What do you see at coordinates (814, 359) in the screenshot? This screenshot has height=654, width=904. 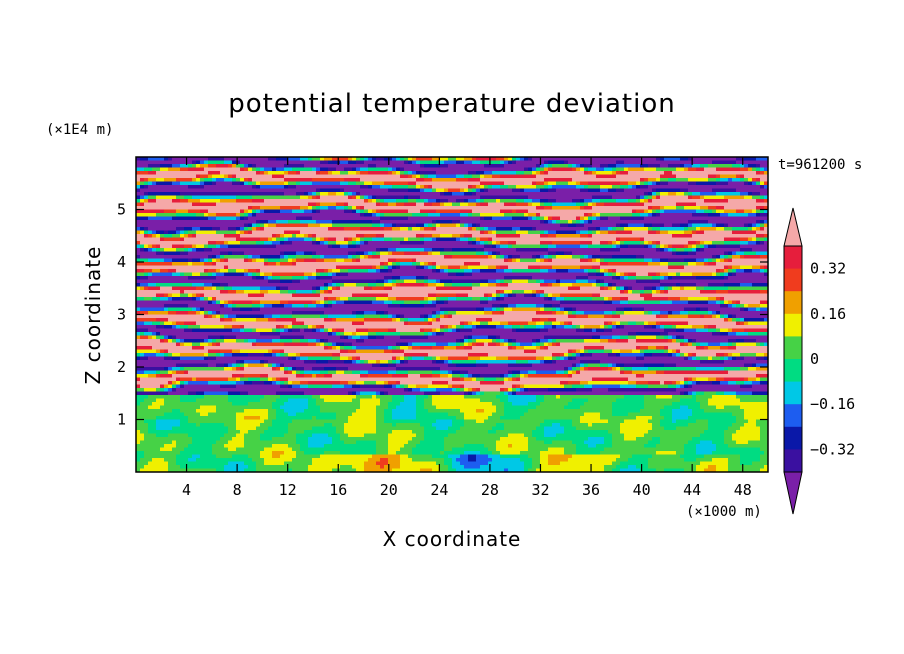 I see `colorbar-label: 0` at bounding box center [814, 359].